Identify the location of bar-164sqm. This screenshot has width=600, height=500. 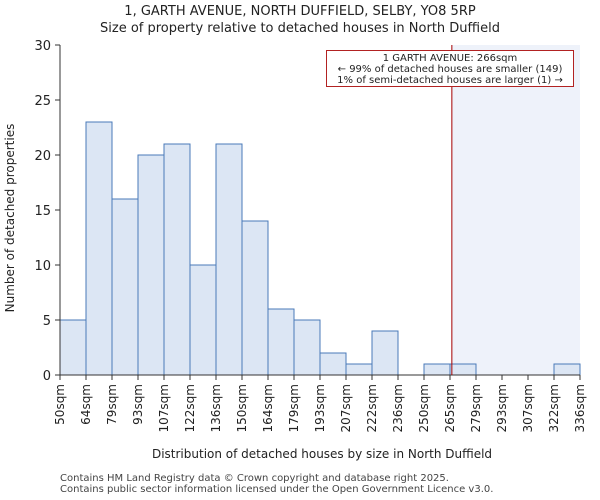
(281, 342).